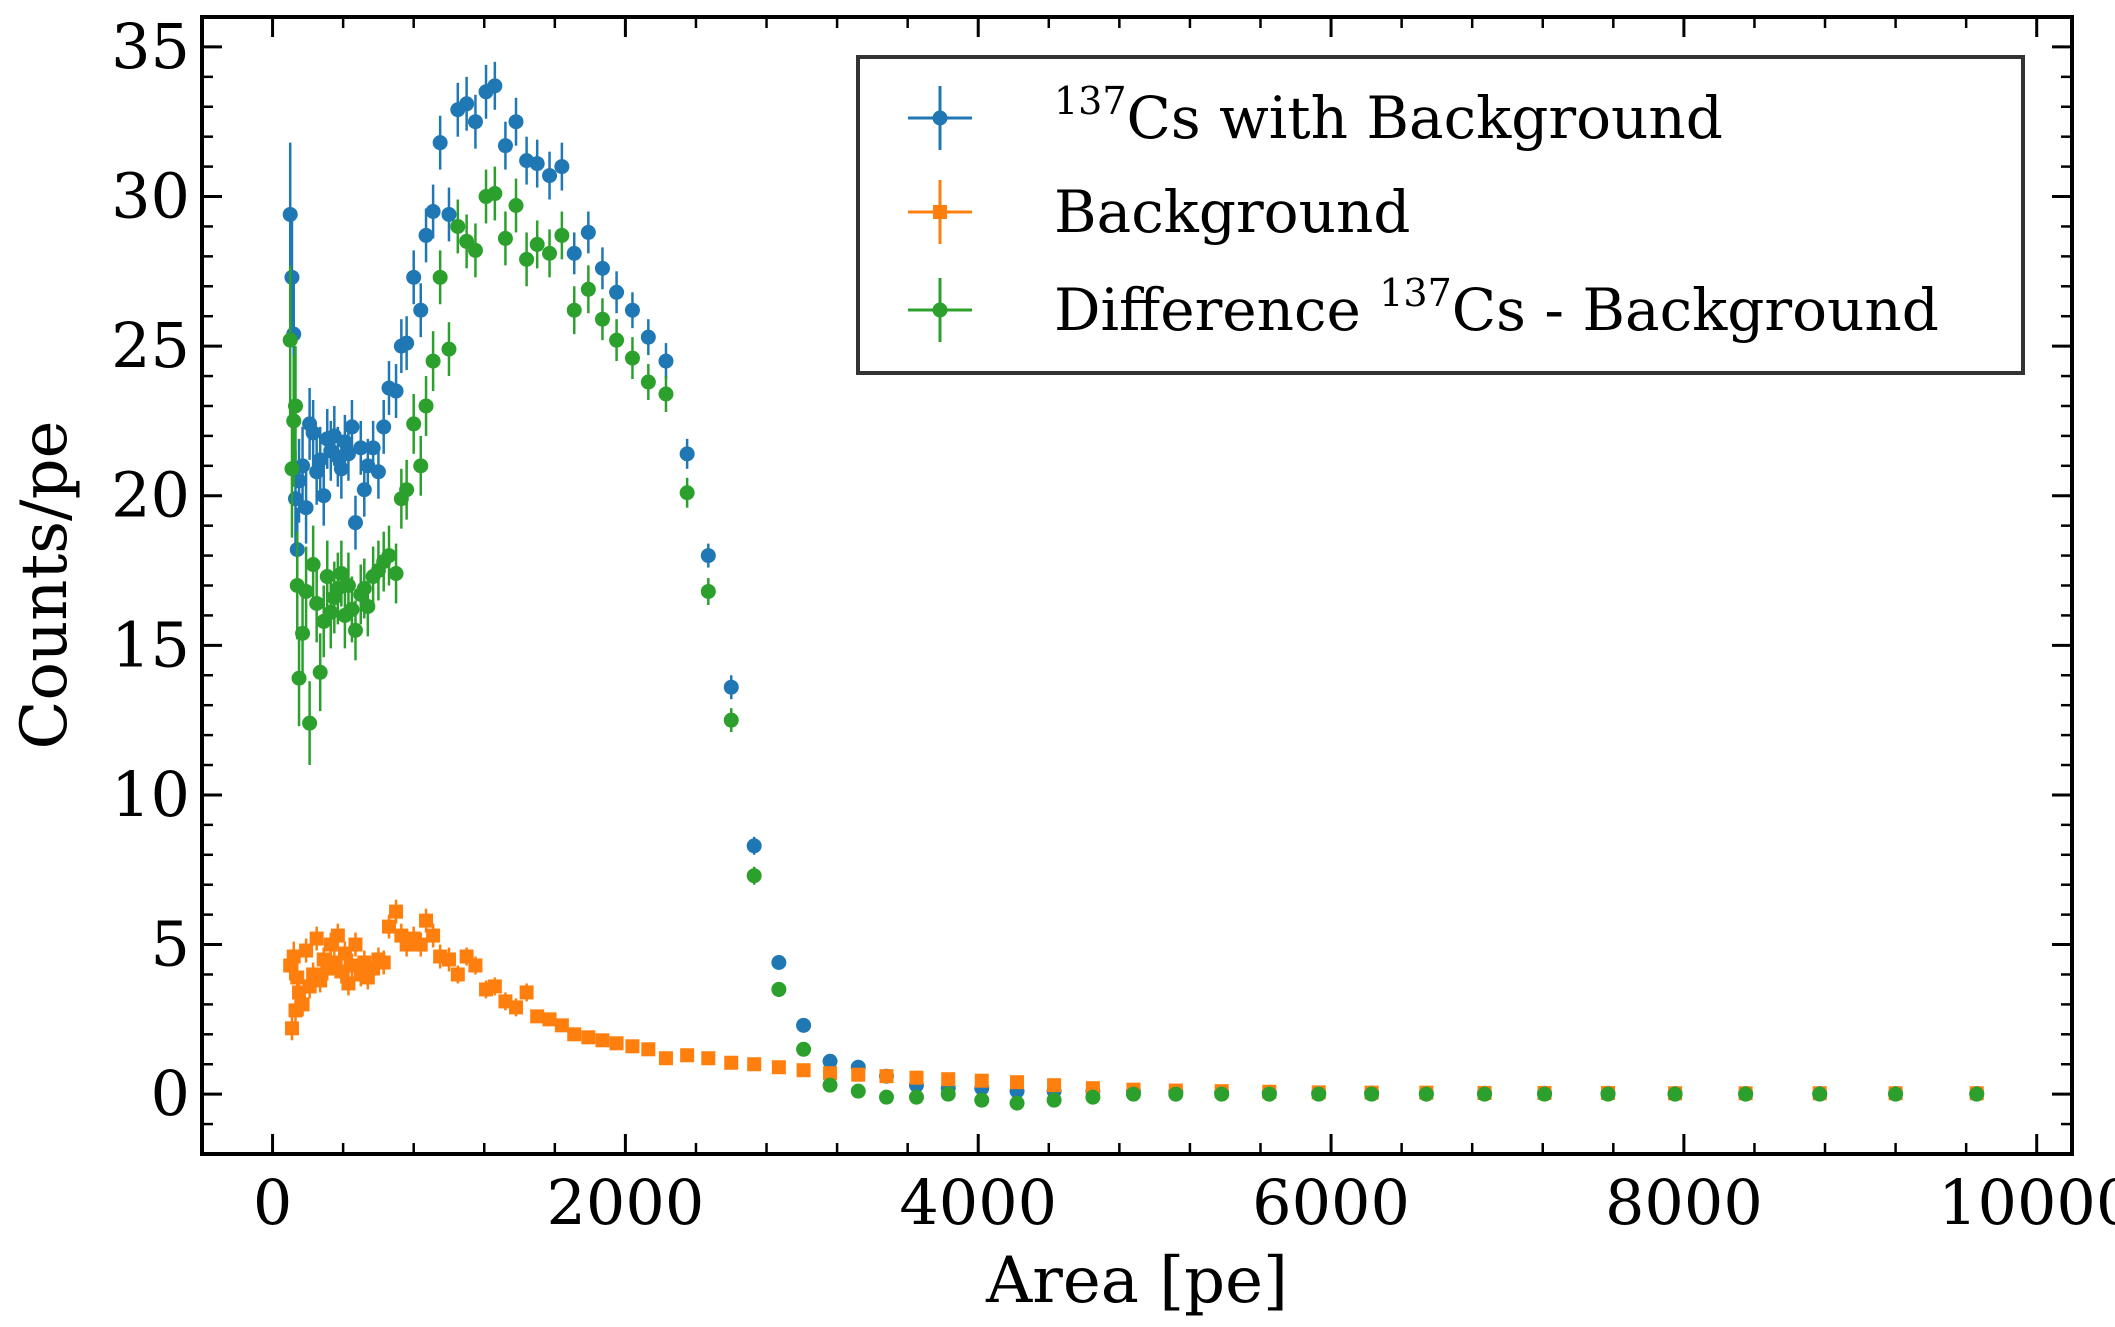  Describe the element at coordinates (150, 644) in the screenshot. I see `y-tick-label: 15` at that location.